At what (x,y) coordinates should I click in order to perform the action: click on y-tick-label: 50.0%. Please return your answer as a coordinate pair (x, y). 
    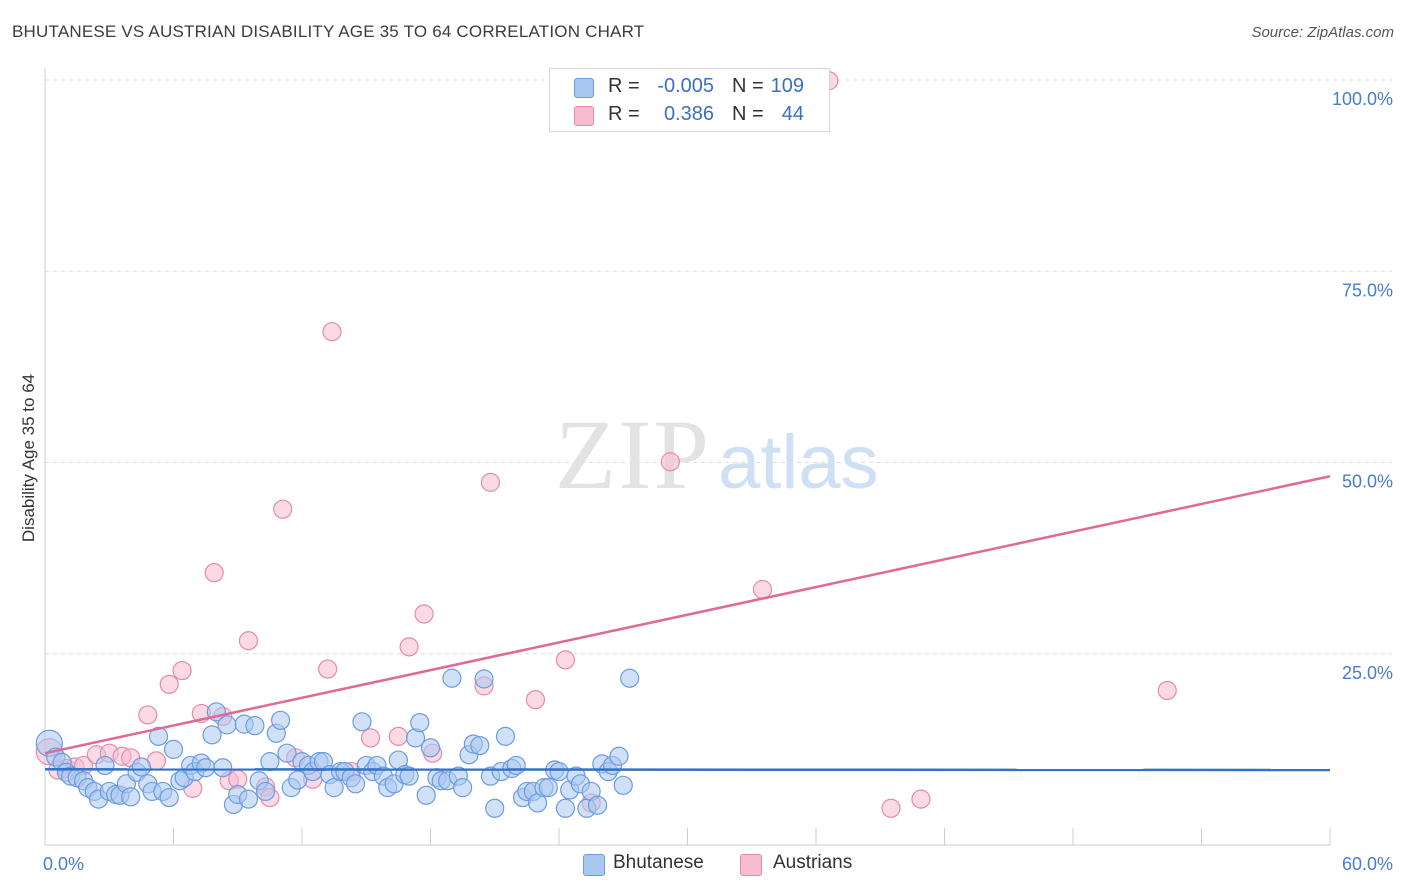
    Looking at the image, I should click on (1367, 482).